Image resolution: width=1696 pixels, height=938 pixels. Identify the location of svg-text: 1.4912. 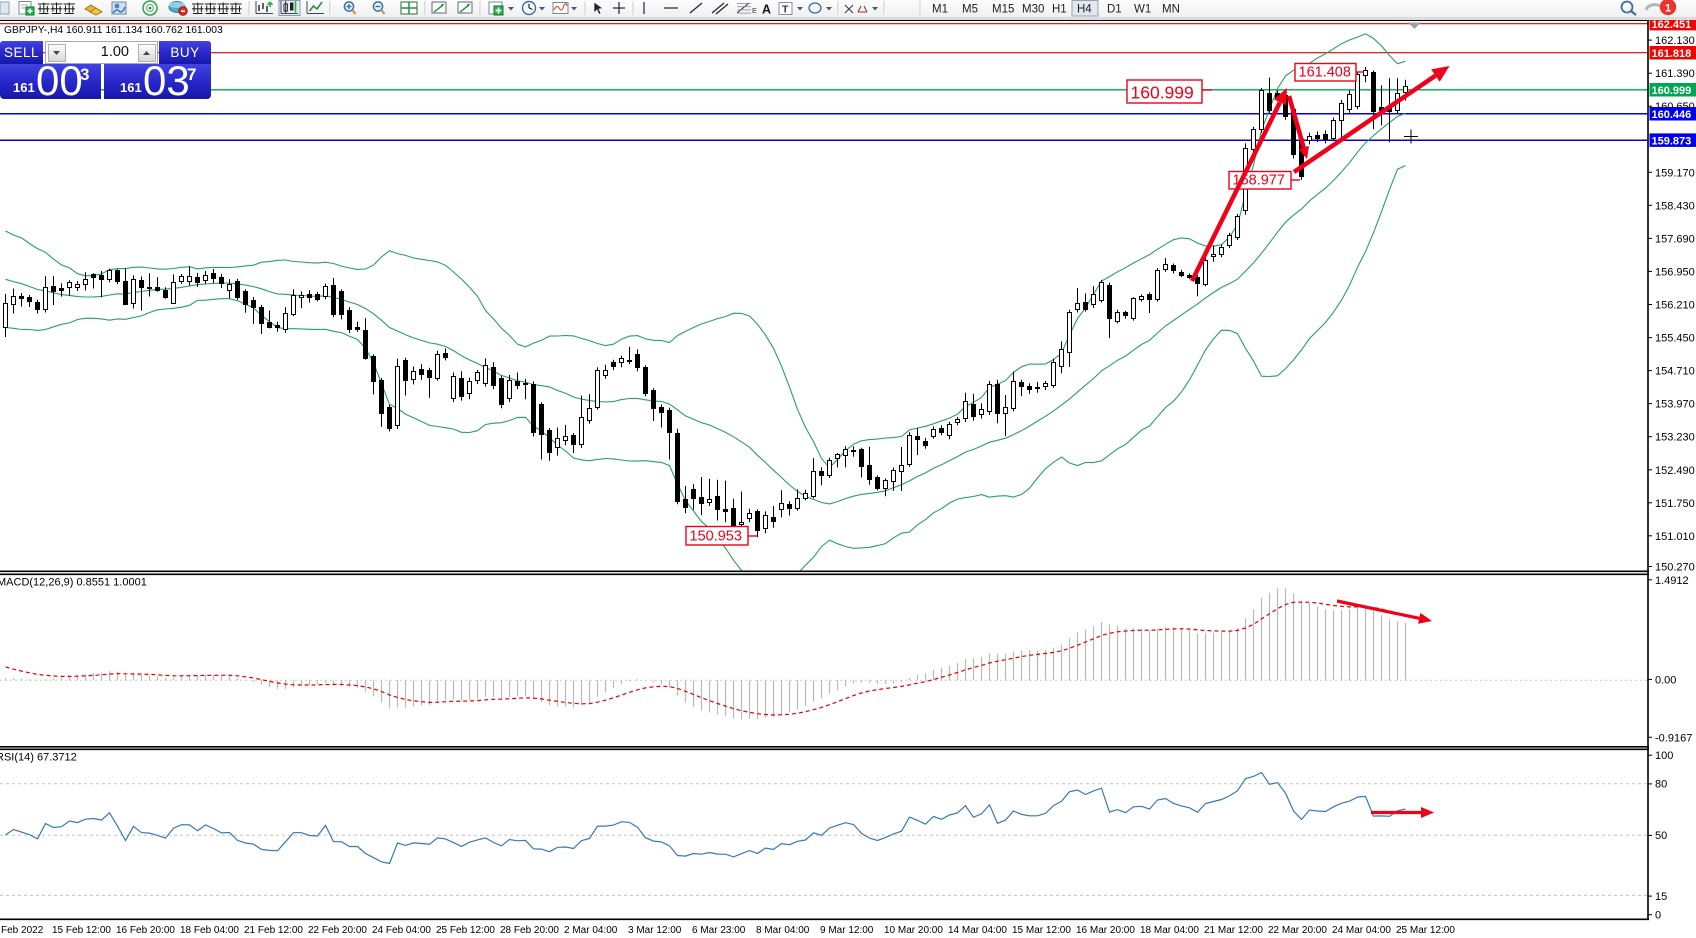
(1672, 581).